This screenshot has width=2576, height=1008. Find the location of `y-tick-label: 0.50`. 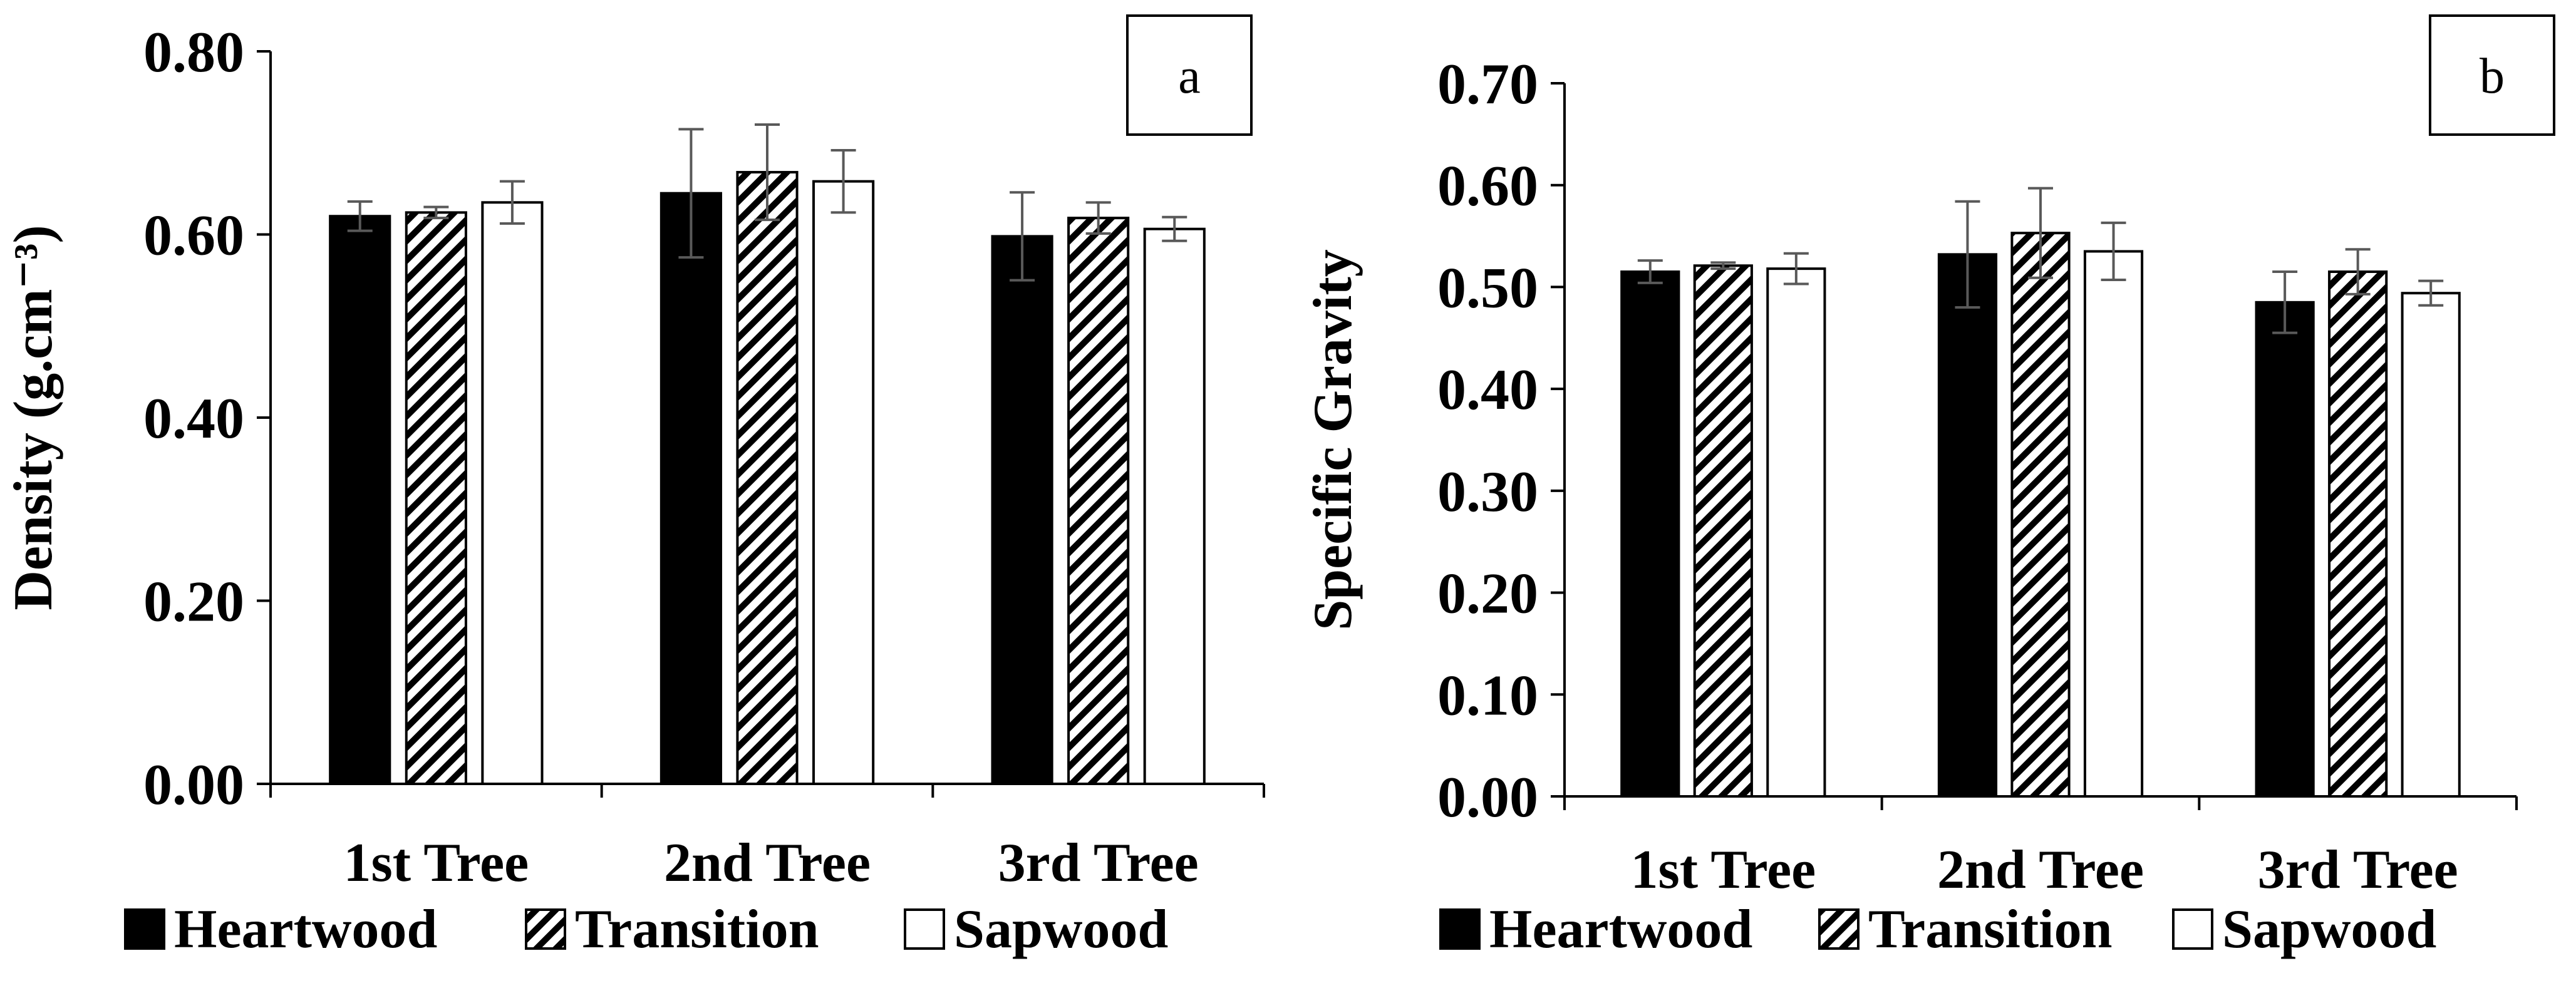

y-tick-label: 0.50 is located at coordinates (1487, 287).